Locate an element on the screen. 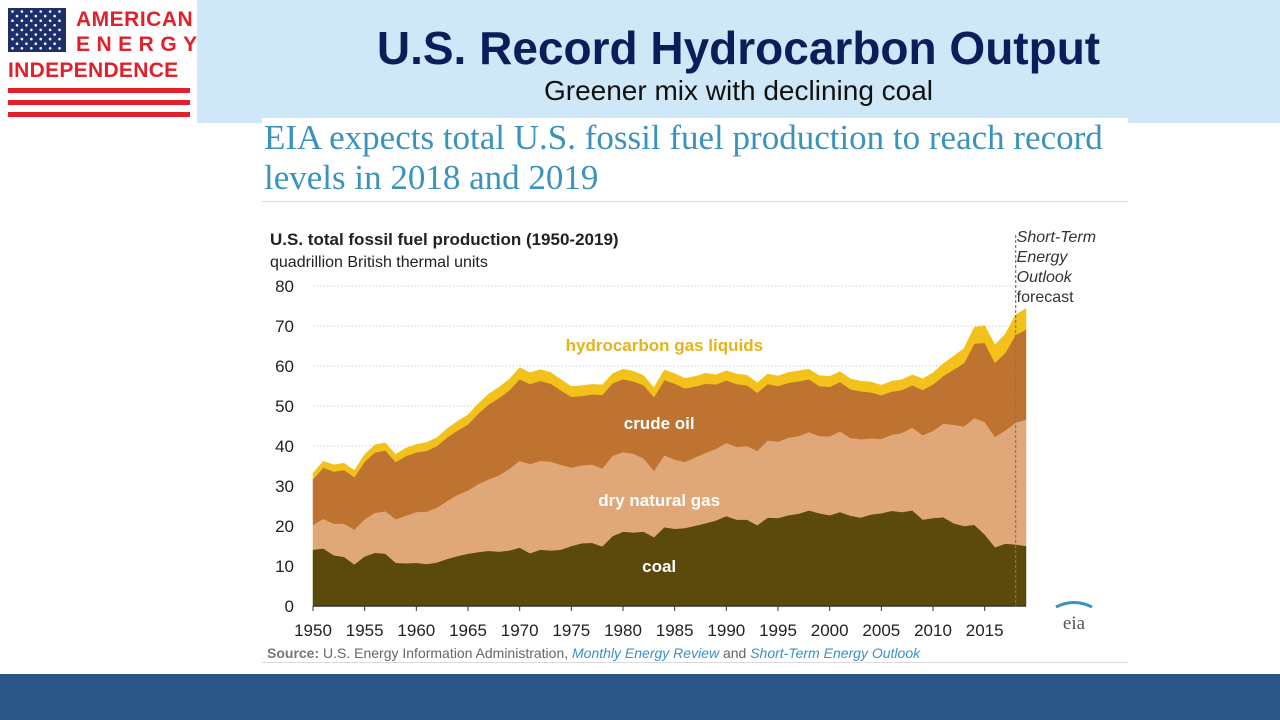 Image resolution: width=1280 pixels, height=720 pixels. x-tick-label: 1950 is located at coordinates (313, 630).